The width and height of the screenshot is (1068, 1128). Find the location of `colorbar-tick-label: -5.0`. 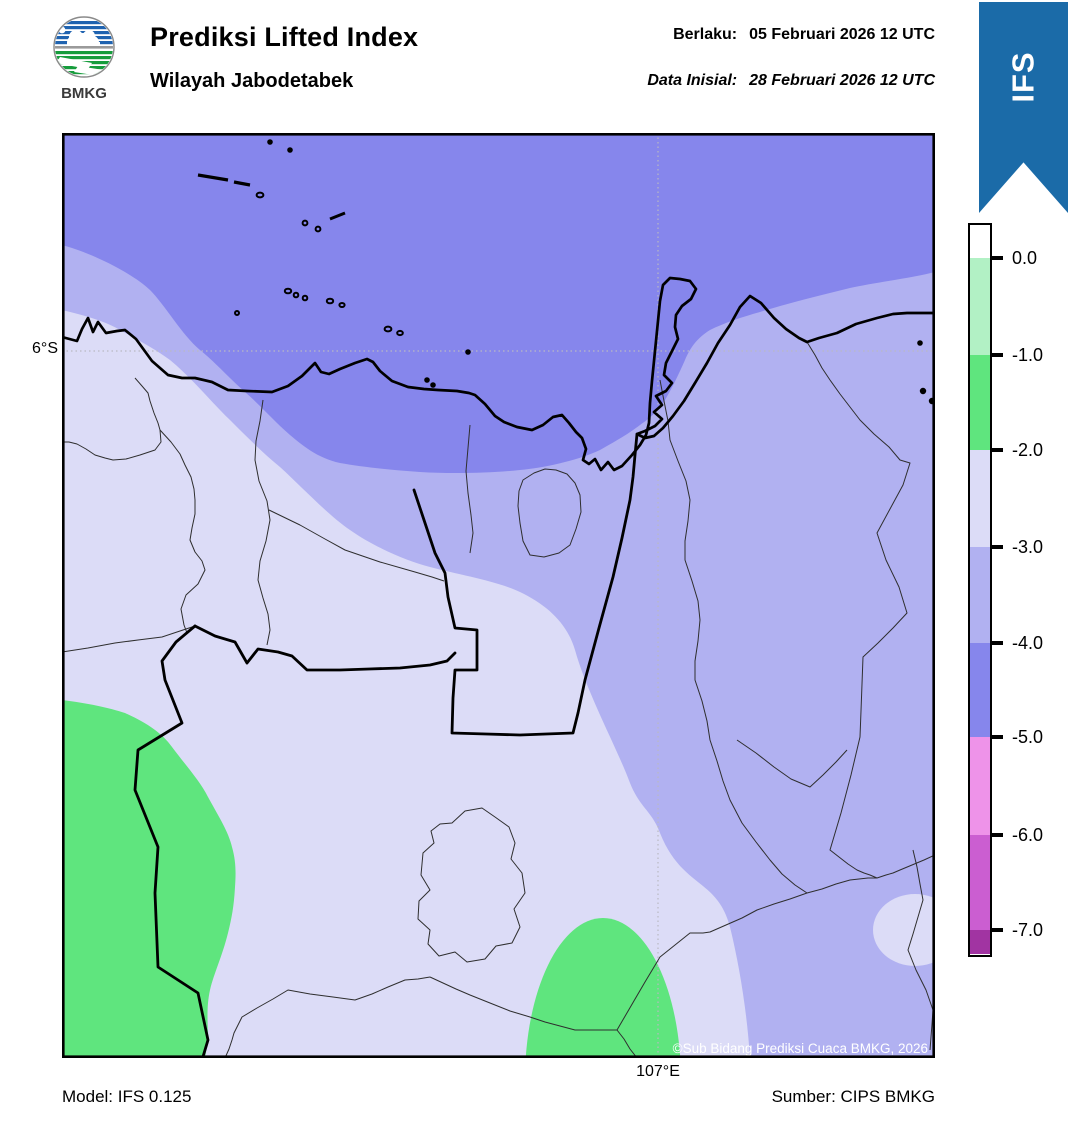

colorbar-tick-label: -5.0 is located at coordinates (1028, 737).